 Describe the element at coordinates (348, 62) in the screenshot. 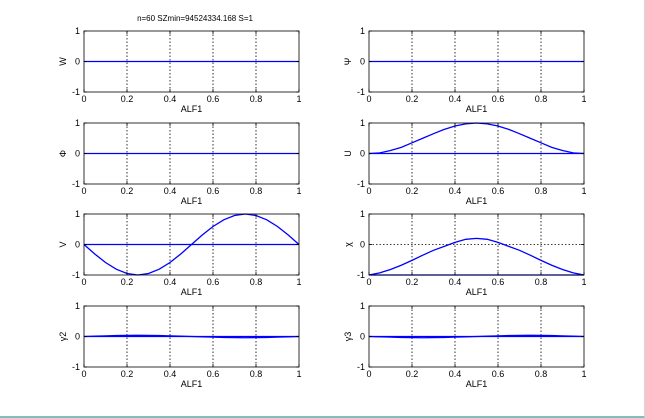

I see `y-axis-label: Ψ` at that location.